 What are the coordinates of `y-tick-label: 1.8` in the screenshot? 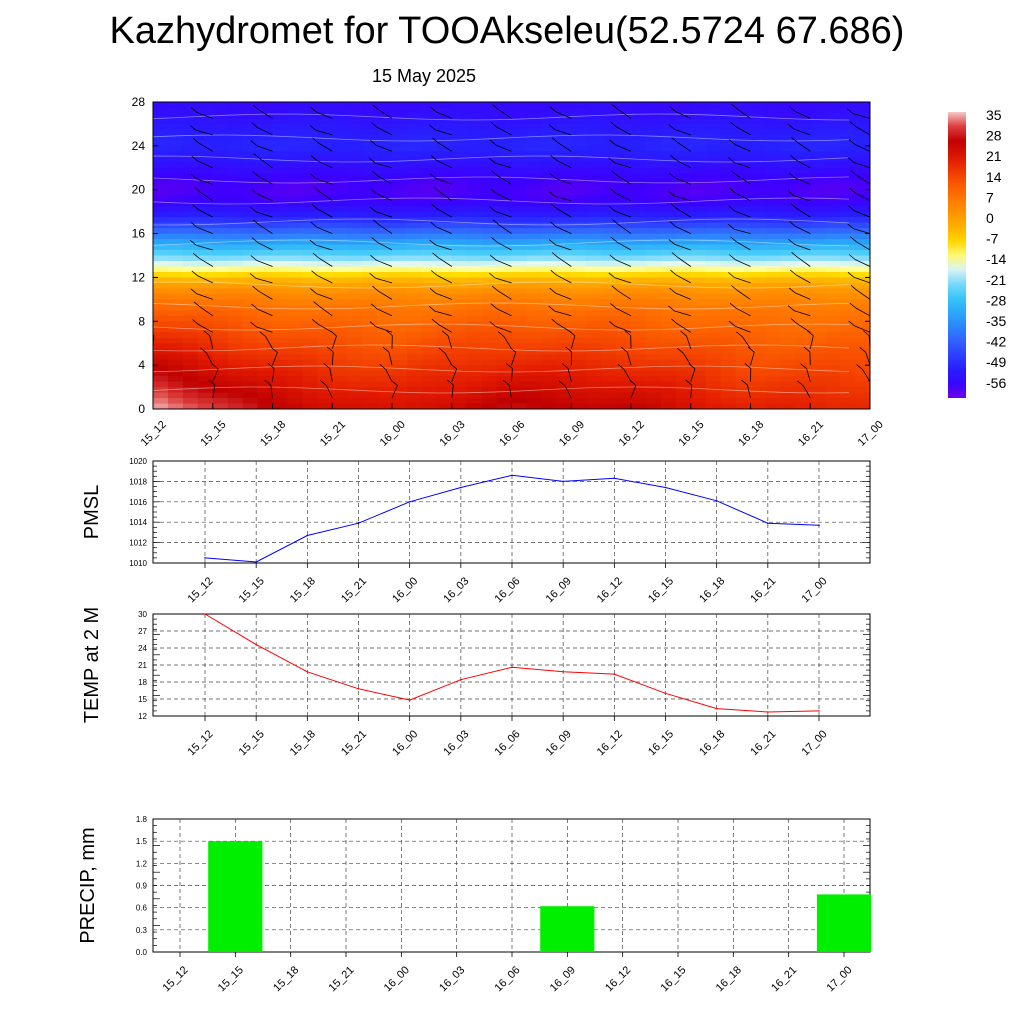 It's located at (142, 819).